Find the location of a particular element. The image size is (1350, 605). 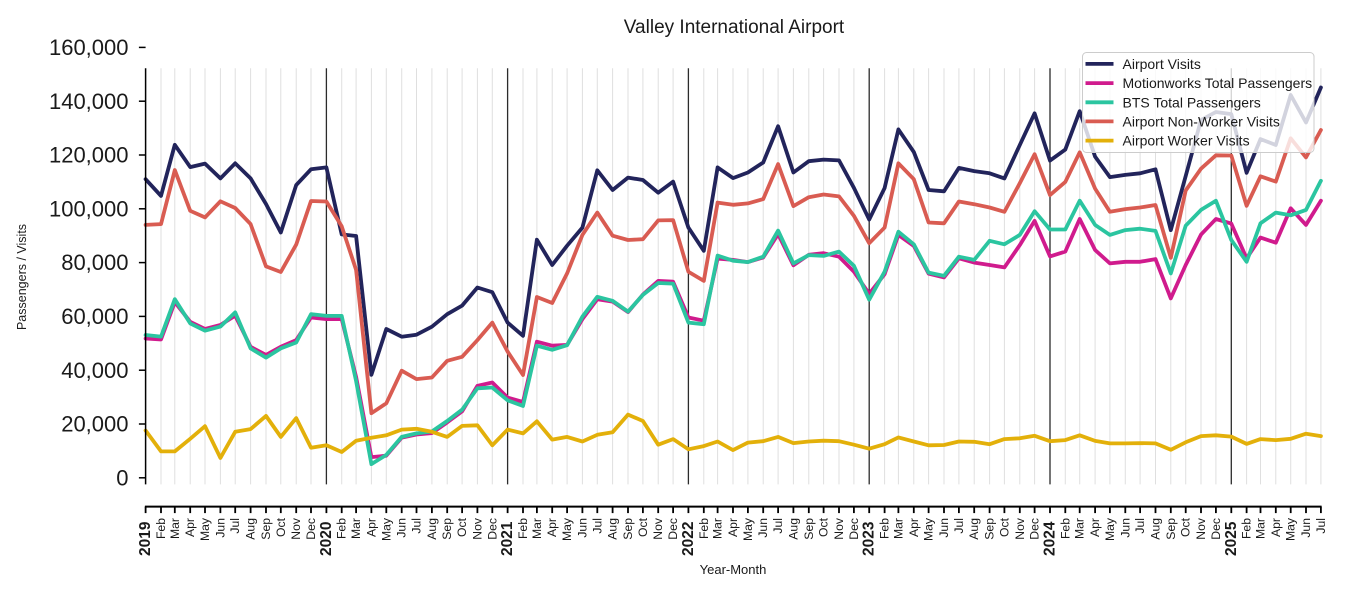

svg-text: 140,000 is located at coordinates (89, 101).